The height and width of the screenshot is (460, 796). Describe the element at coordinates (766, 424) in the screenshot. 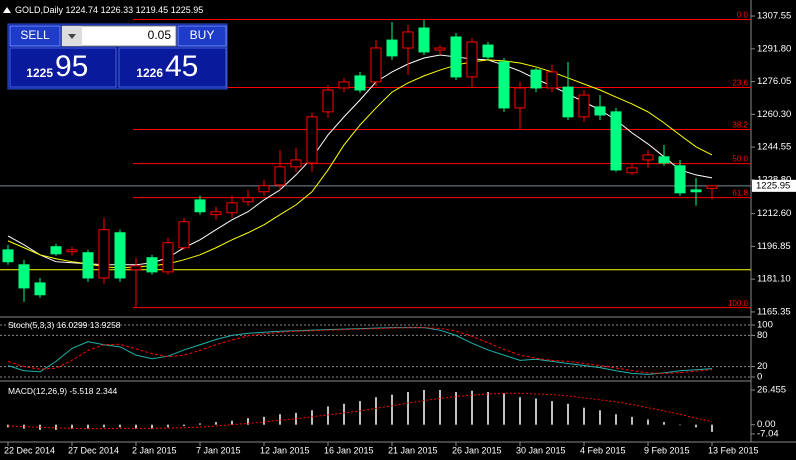

I see `y-tick-label: 0.00` at that location.